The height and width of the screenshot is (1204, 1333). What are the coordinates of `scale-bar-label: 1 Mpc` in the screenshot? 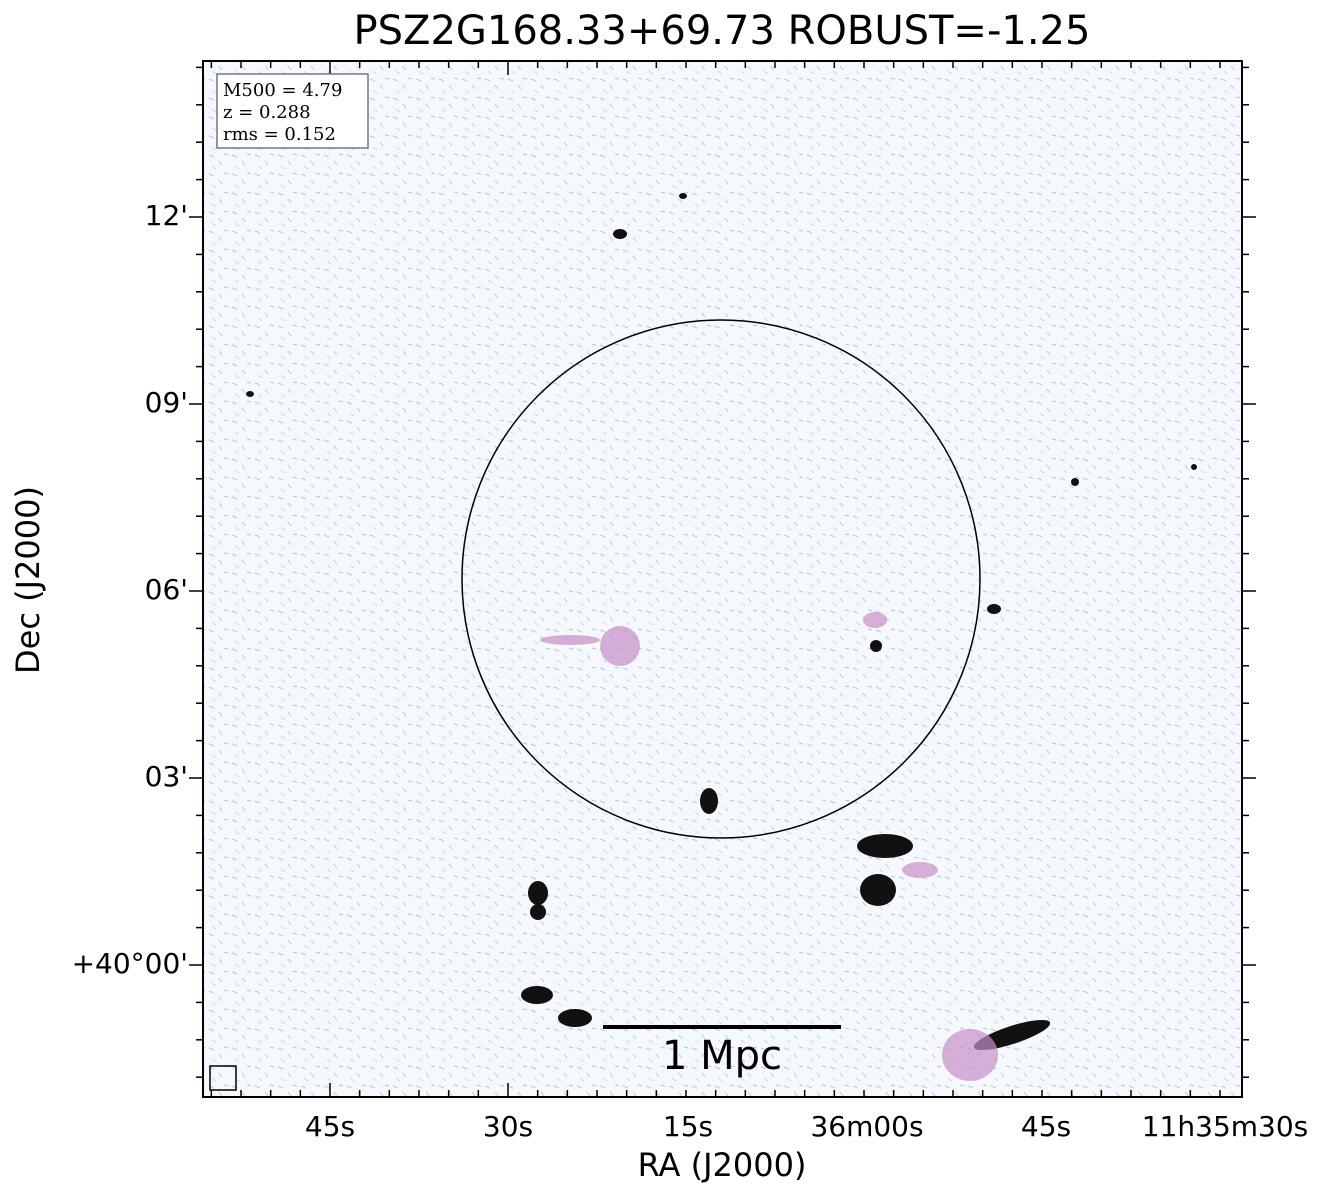 It's located at (722, 1056).